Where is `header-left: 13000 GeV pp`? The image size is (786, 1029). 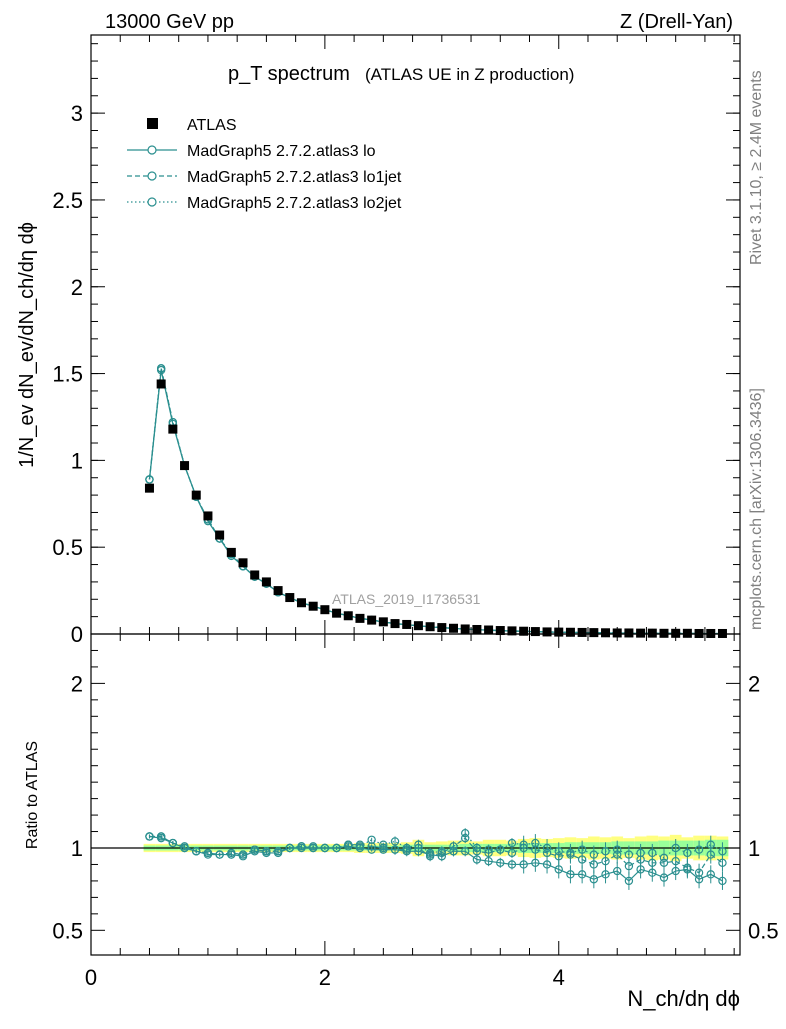 header-left: 13000 GeV pp is located at coordinates (169, 22).